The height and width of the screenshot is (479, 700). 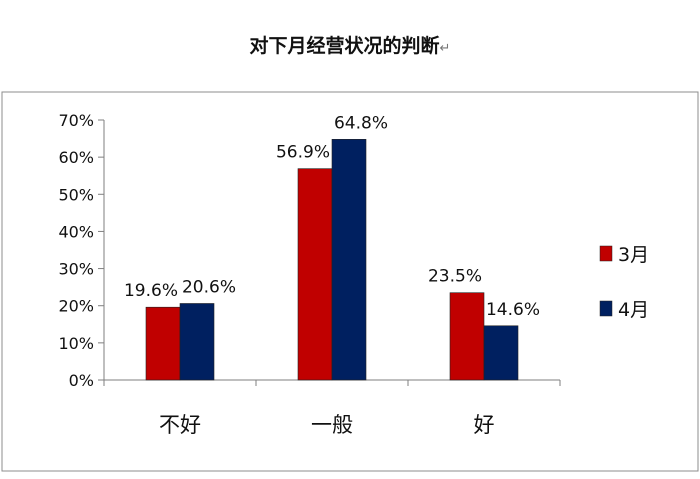 I want to click on y-tick-label: 20%, so click(x=76, y=306).